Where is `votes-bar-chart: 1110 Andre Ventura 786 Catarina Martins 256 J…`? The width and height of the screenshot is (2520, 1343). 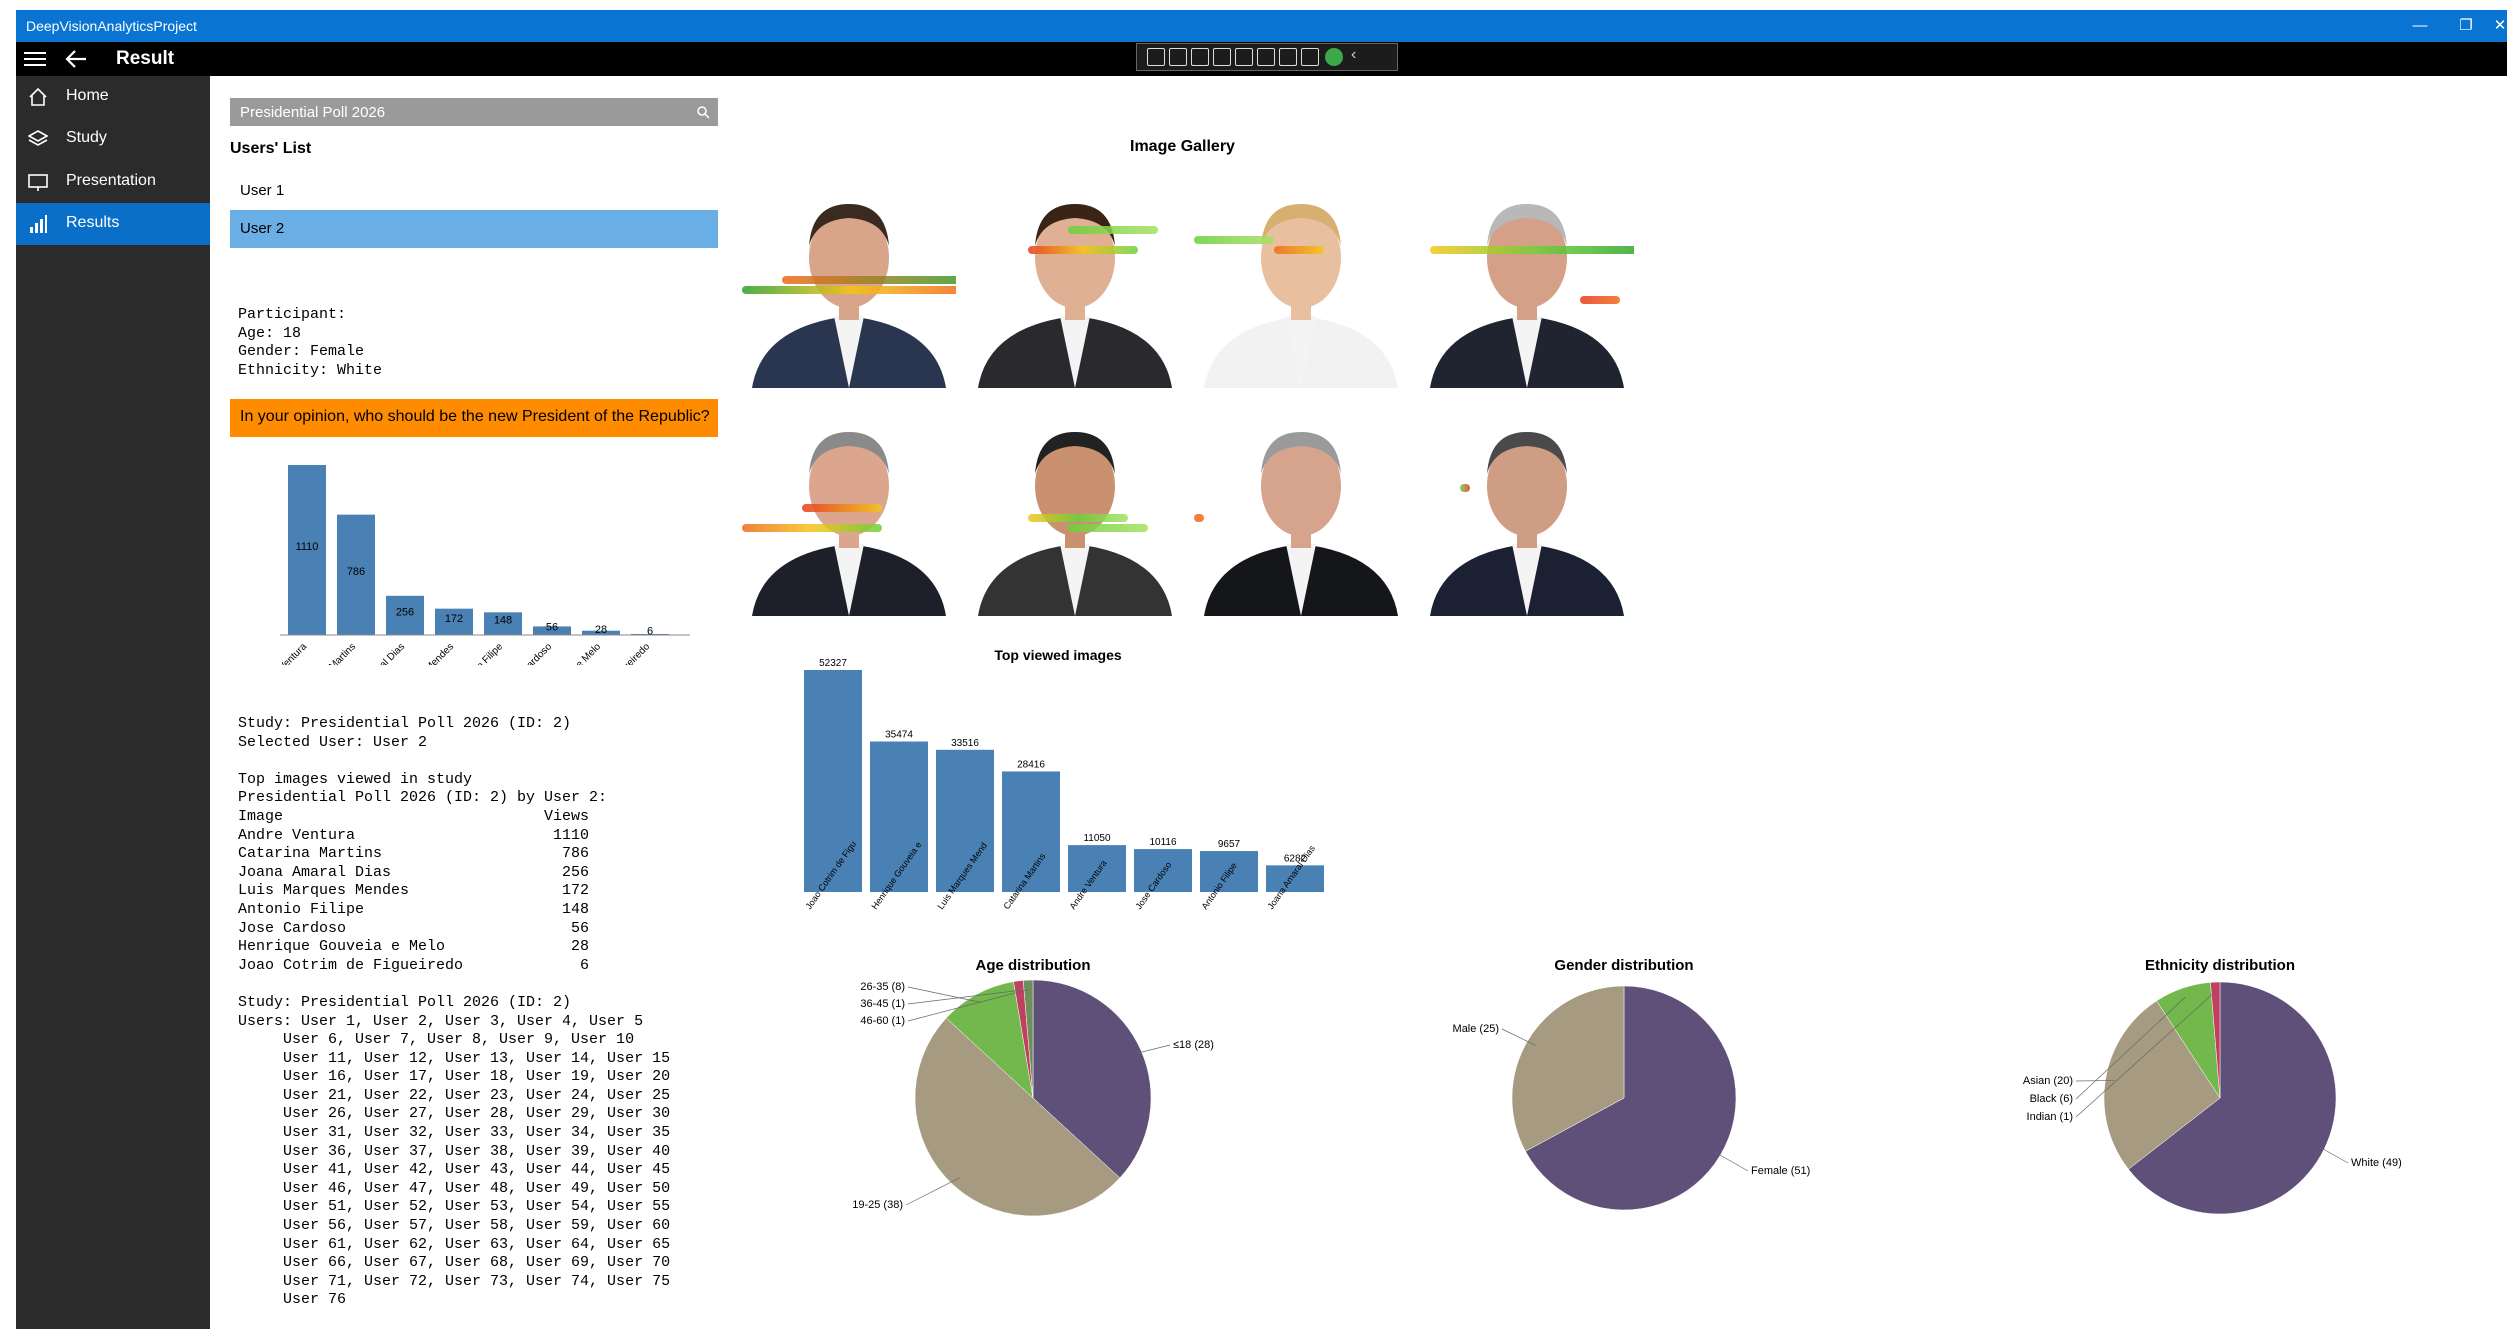 votes-bar-chart: 1110 Andre Ventura 786 Catarina Martins 256 J… is located at coordinates (473, 565).